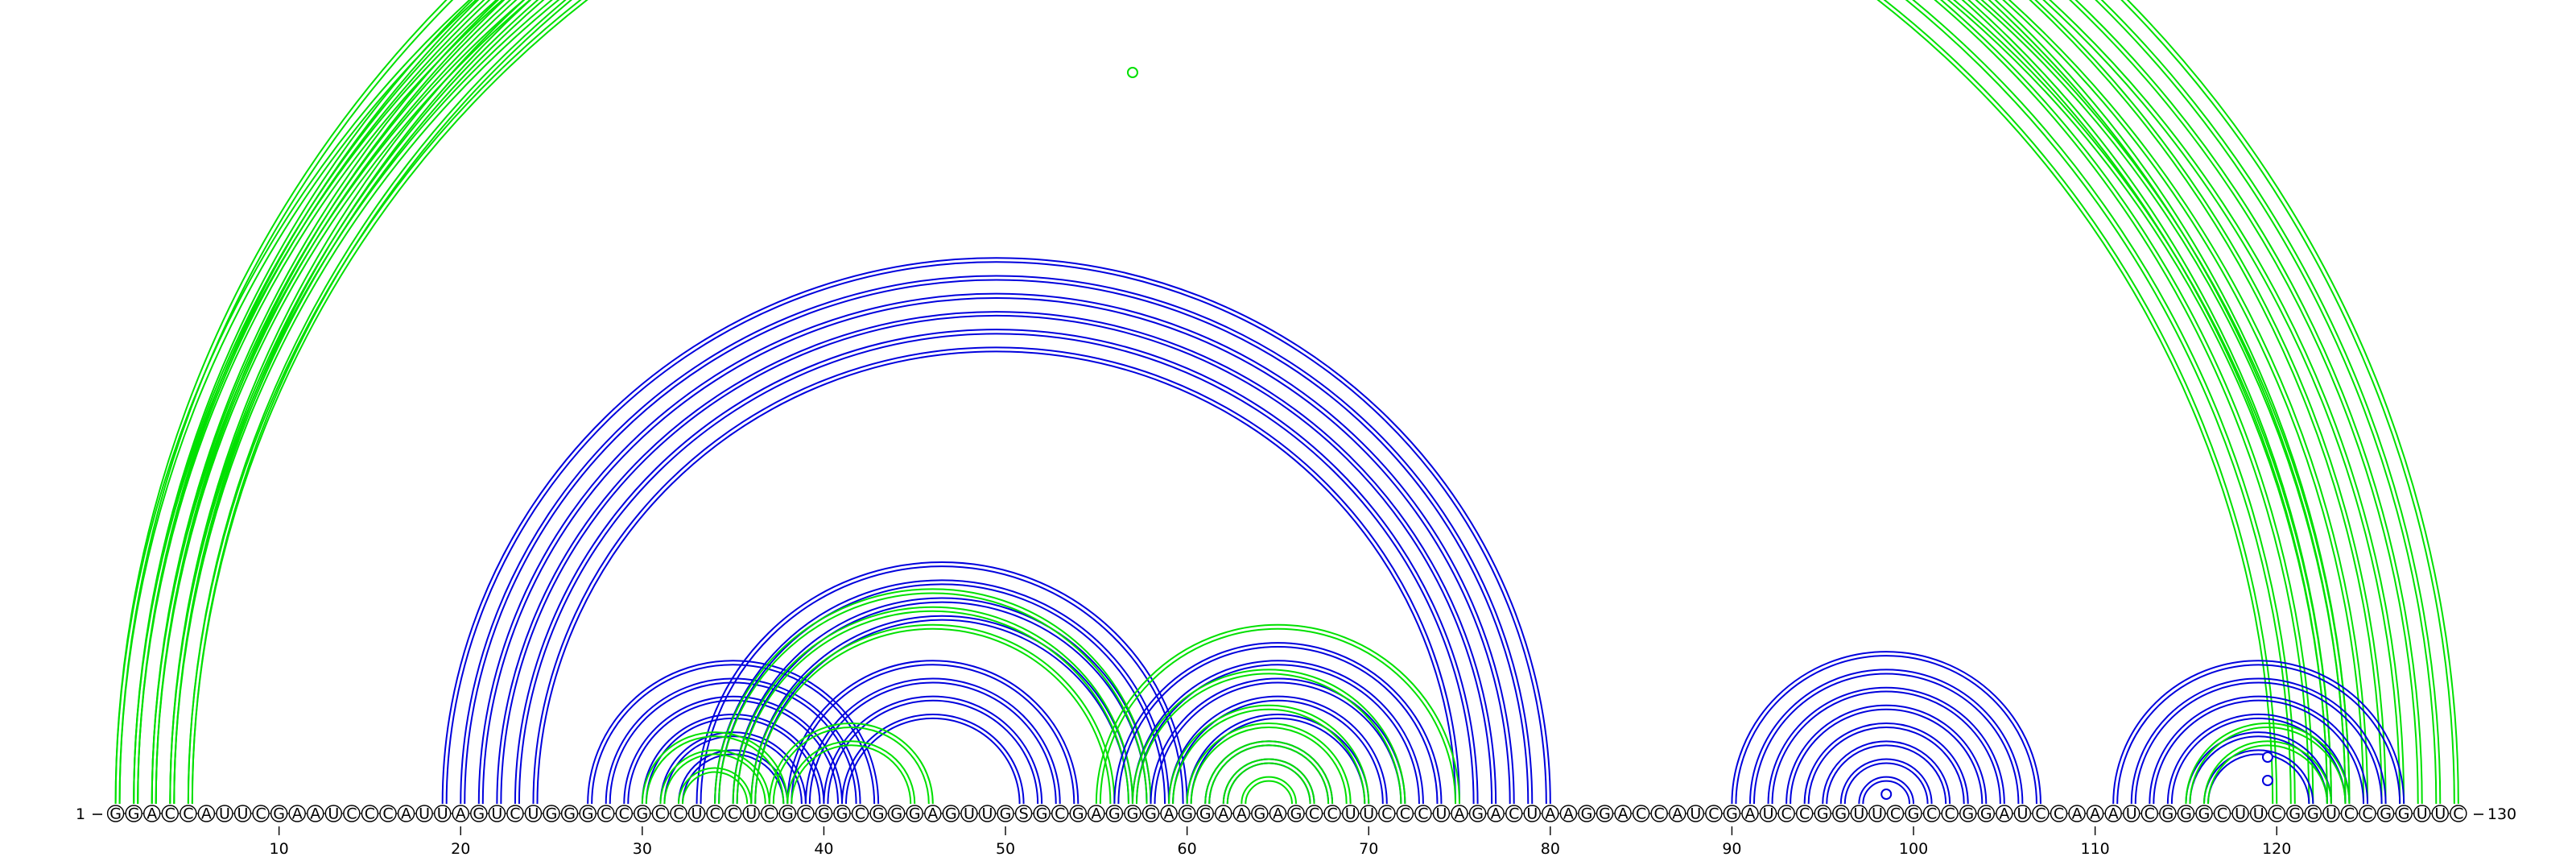  Describe the element at coordinates (1731, 849) in the screenshot. I see `tick-label: 90` at that location.